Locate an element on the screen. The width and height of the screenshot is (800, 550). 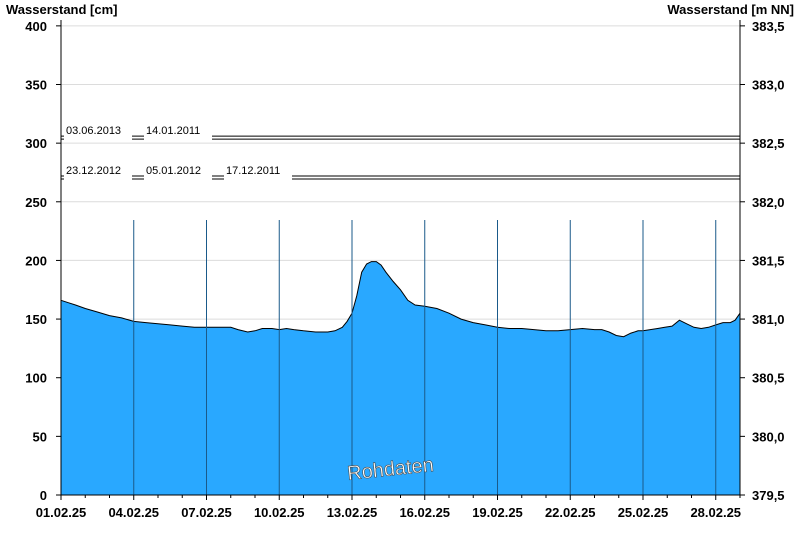
y-axis-right-label: Wasserstand [m NN] is located at coordinates (730, 9).